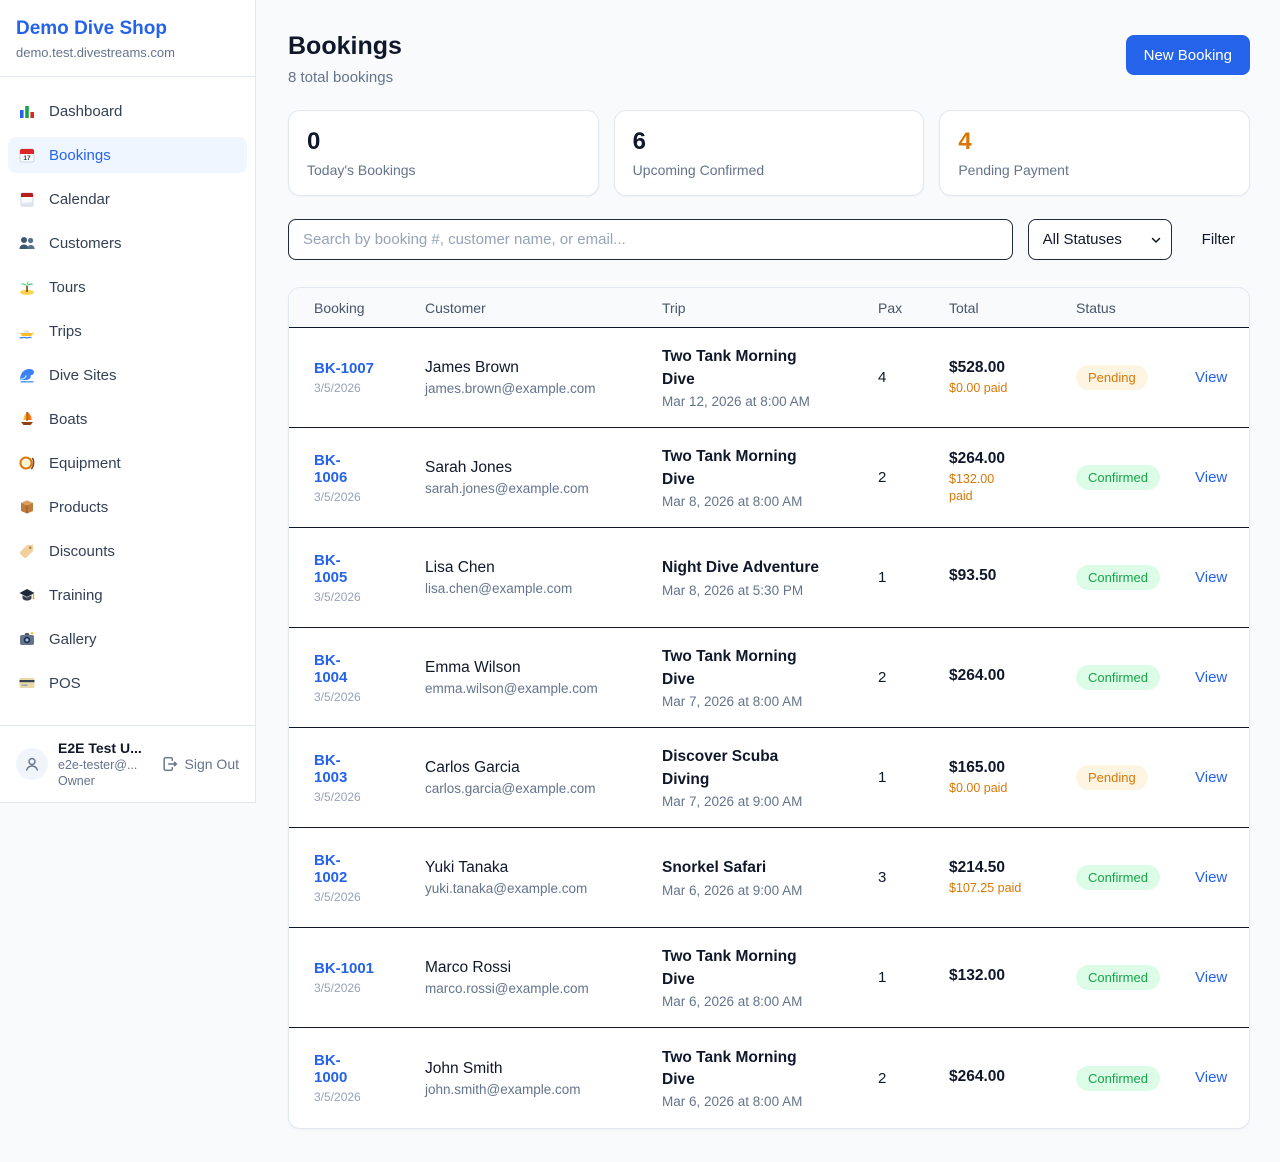 This screenshot has height=1162, width=1280. What do you see at coordinates (27, 551) in the screenshot?
I see `tag-icon` at bounding box center [27, 551].